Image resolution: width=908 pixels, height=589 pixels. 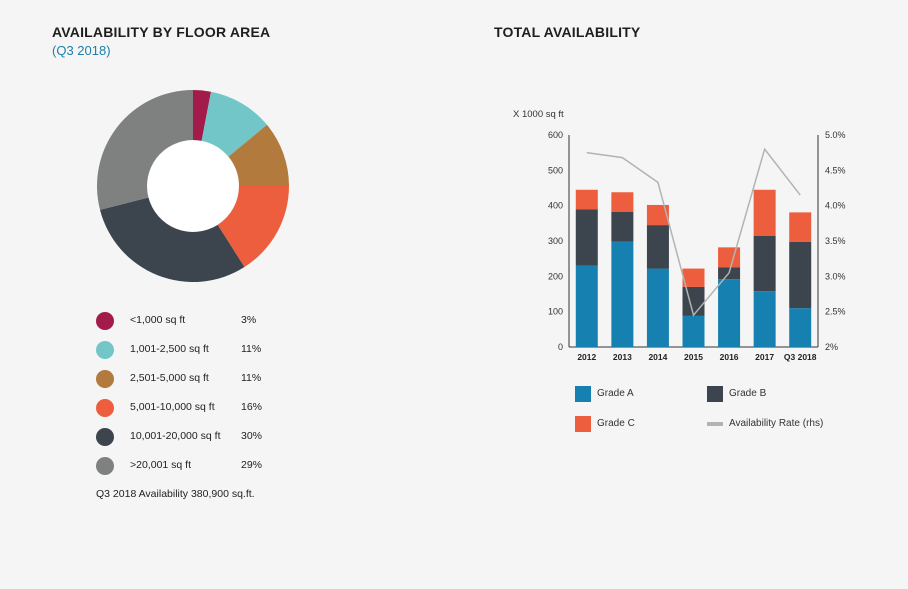 I want to click on y2-tick-label: 4.5%, so click(x=835, y=170).